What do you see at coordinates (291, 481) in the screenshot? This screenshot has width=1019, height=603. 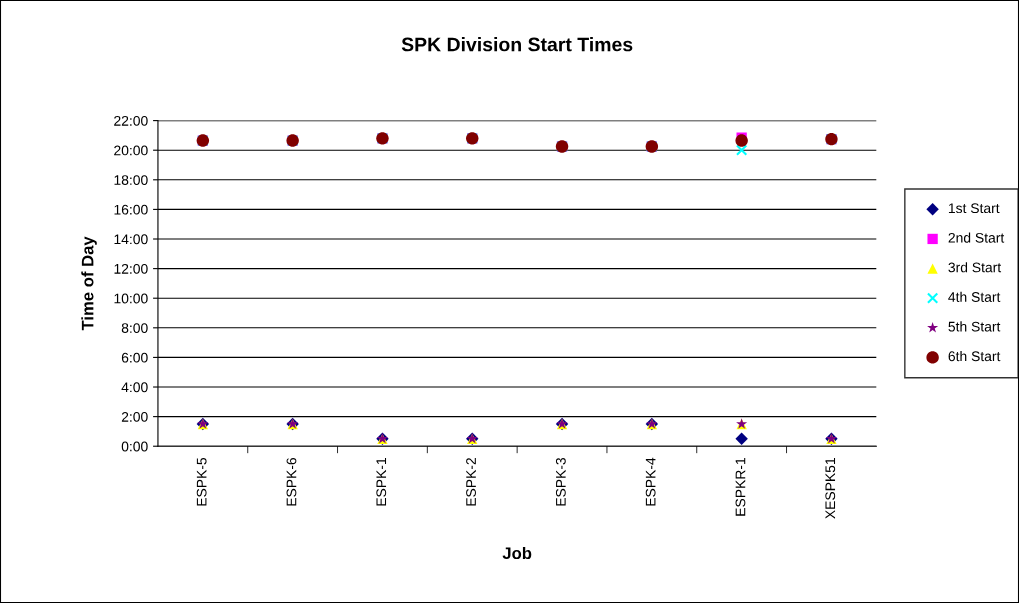 I see `x-tick-label: ESPK-6` at bounding box center [291, 481].